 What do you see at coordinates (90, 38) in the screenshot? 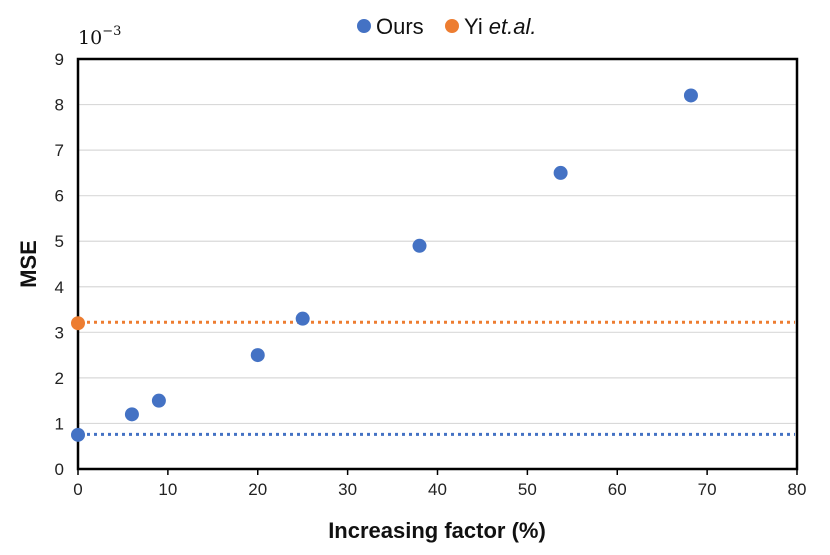
I see `y-scale-base: 10` at bounding box center [90, 38].